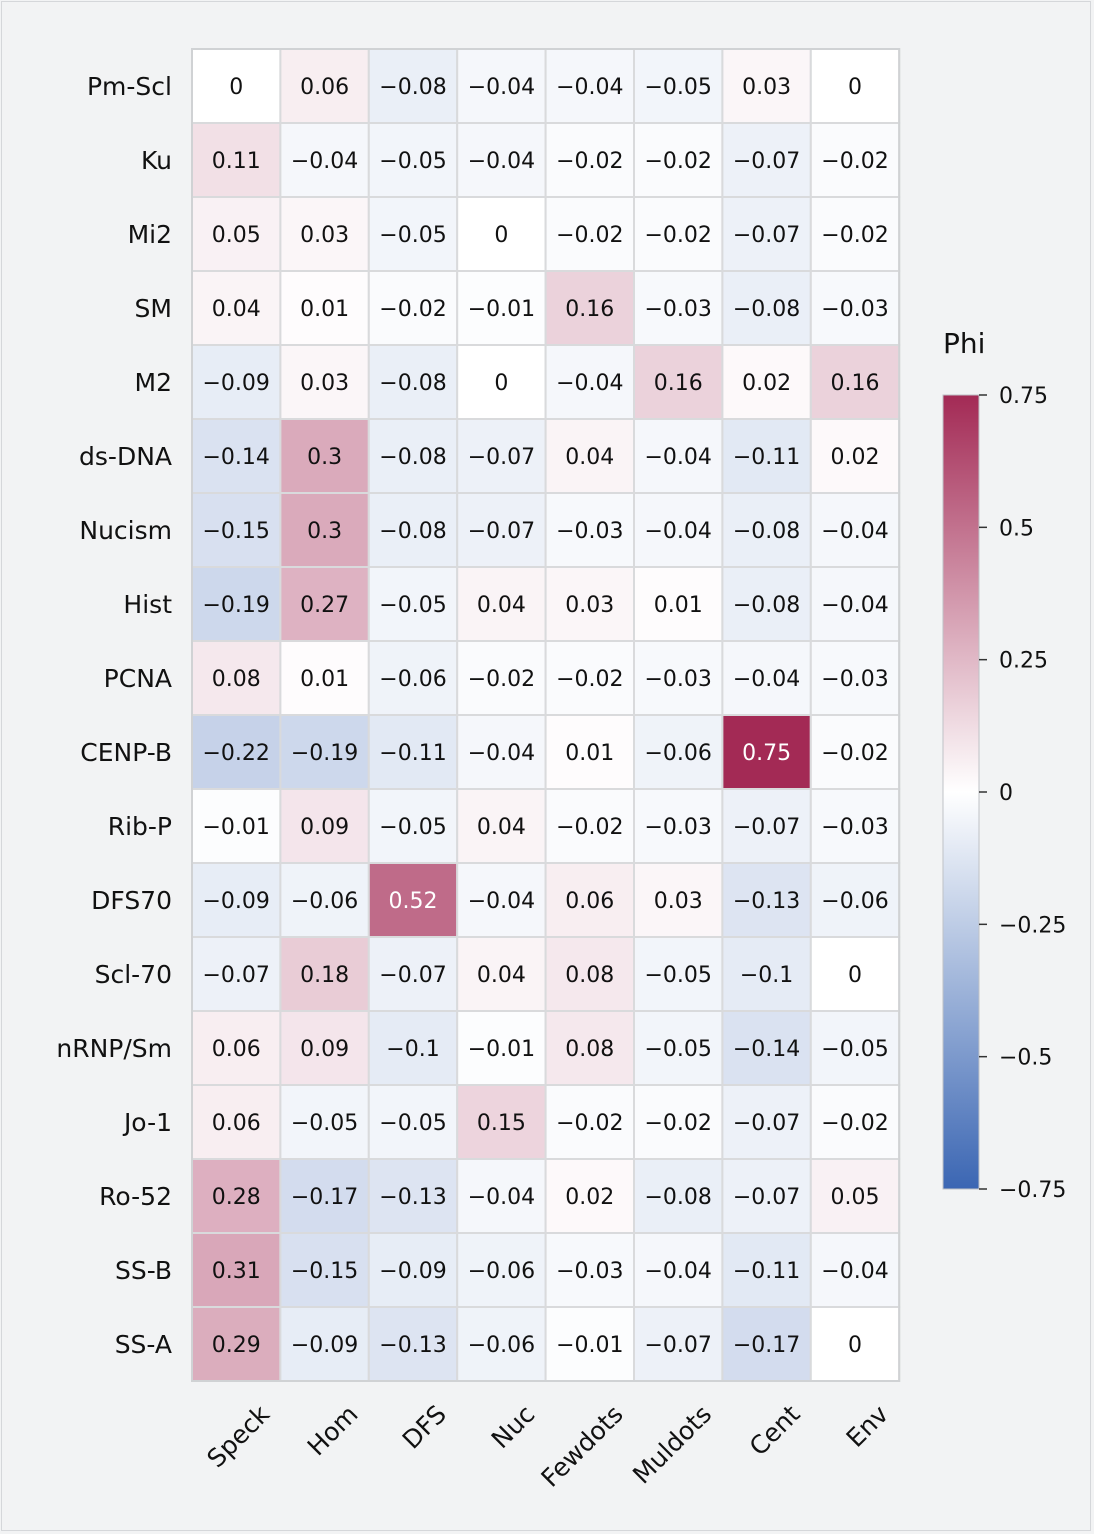  Describe the element at coordinates (855, 1197) in the screenshot. I see `cell-value: 0.05` at that location.